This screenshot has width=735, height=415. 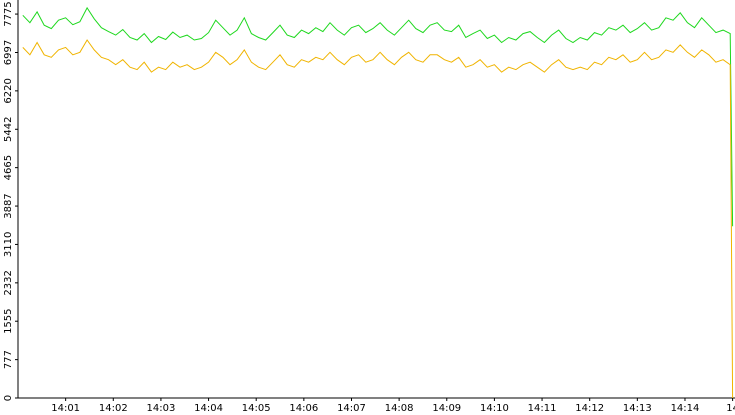 What do you see at coordinates (446, 408) in the screenshot?
I see `x-tick-label: 14:09` at bounding box center [446, 408].